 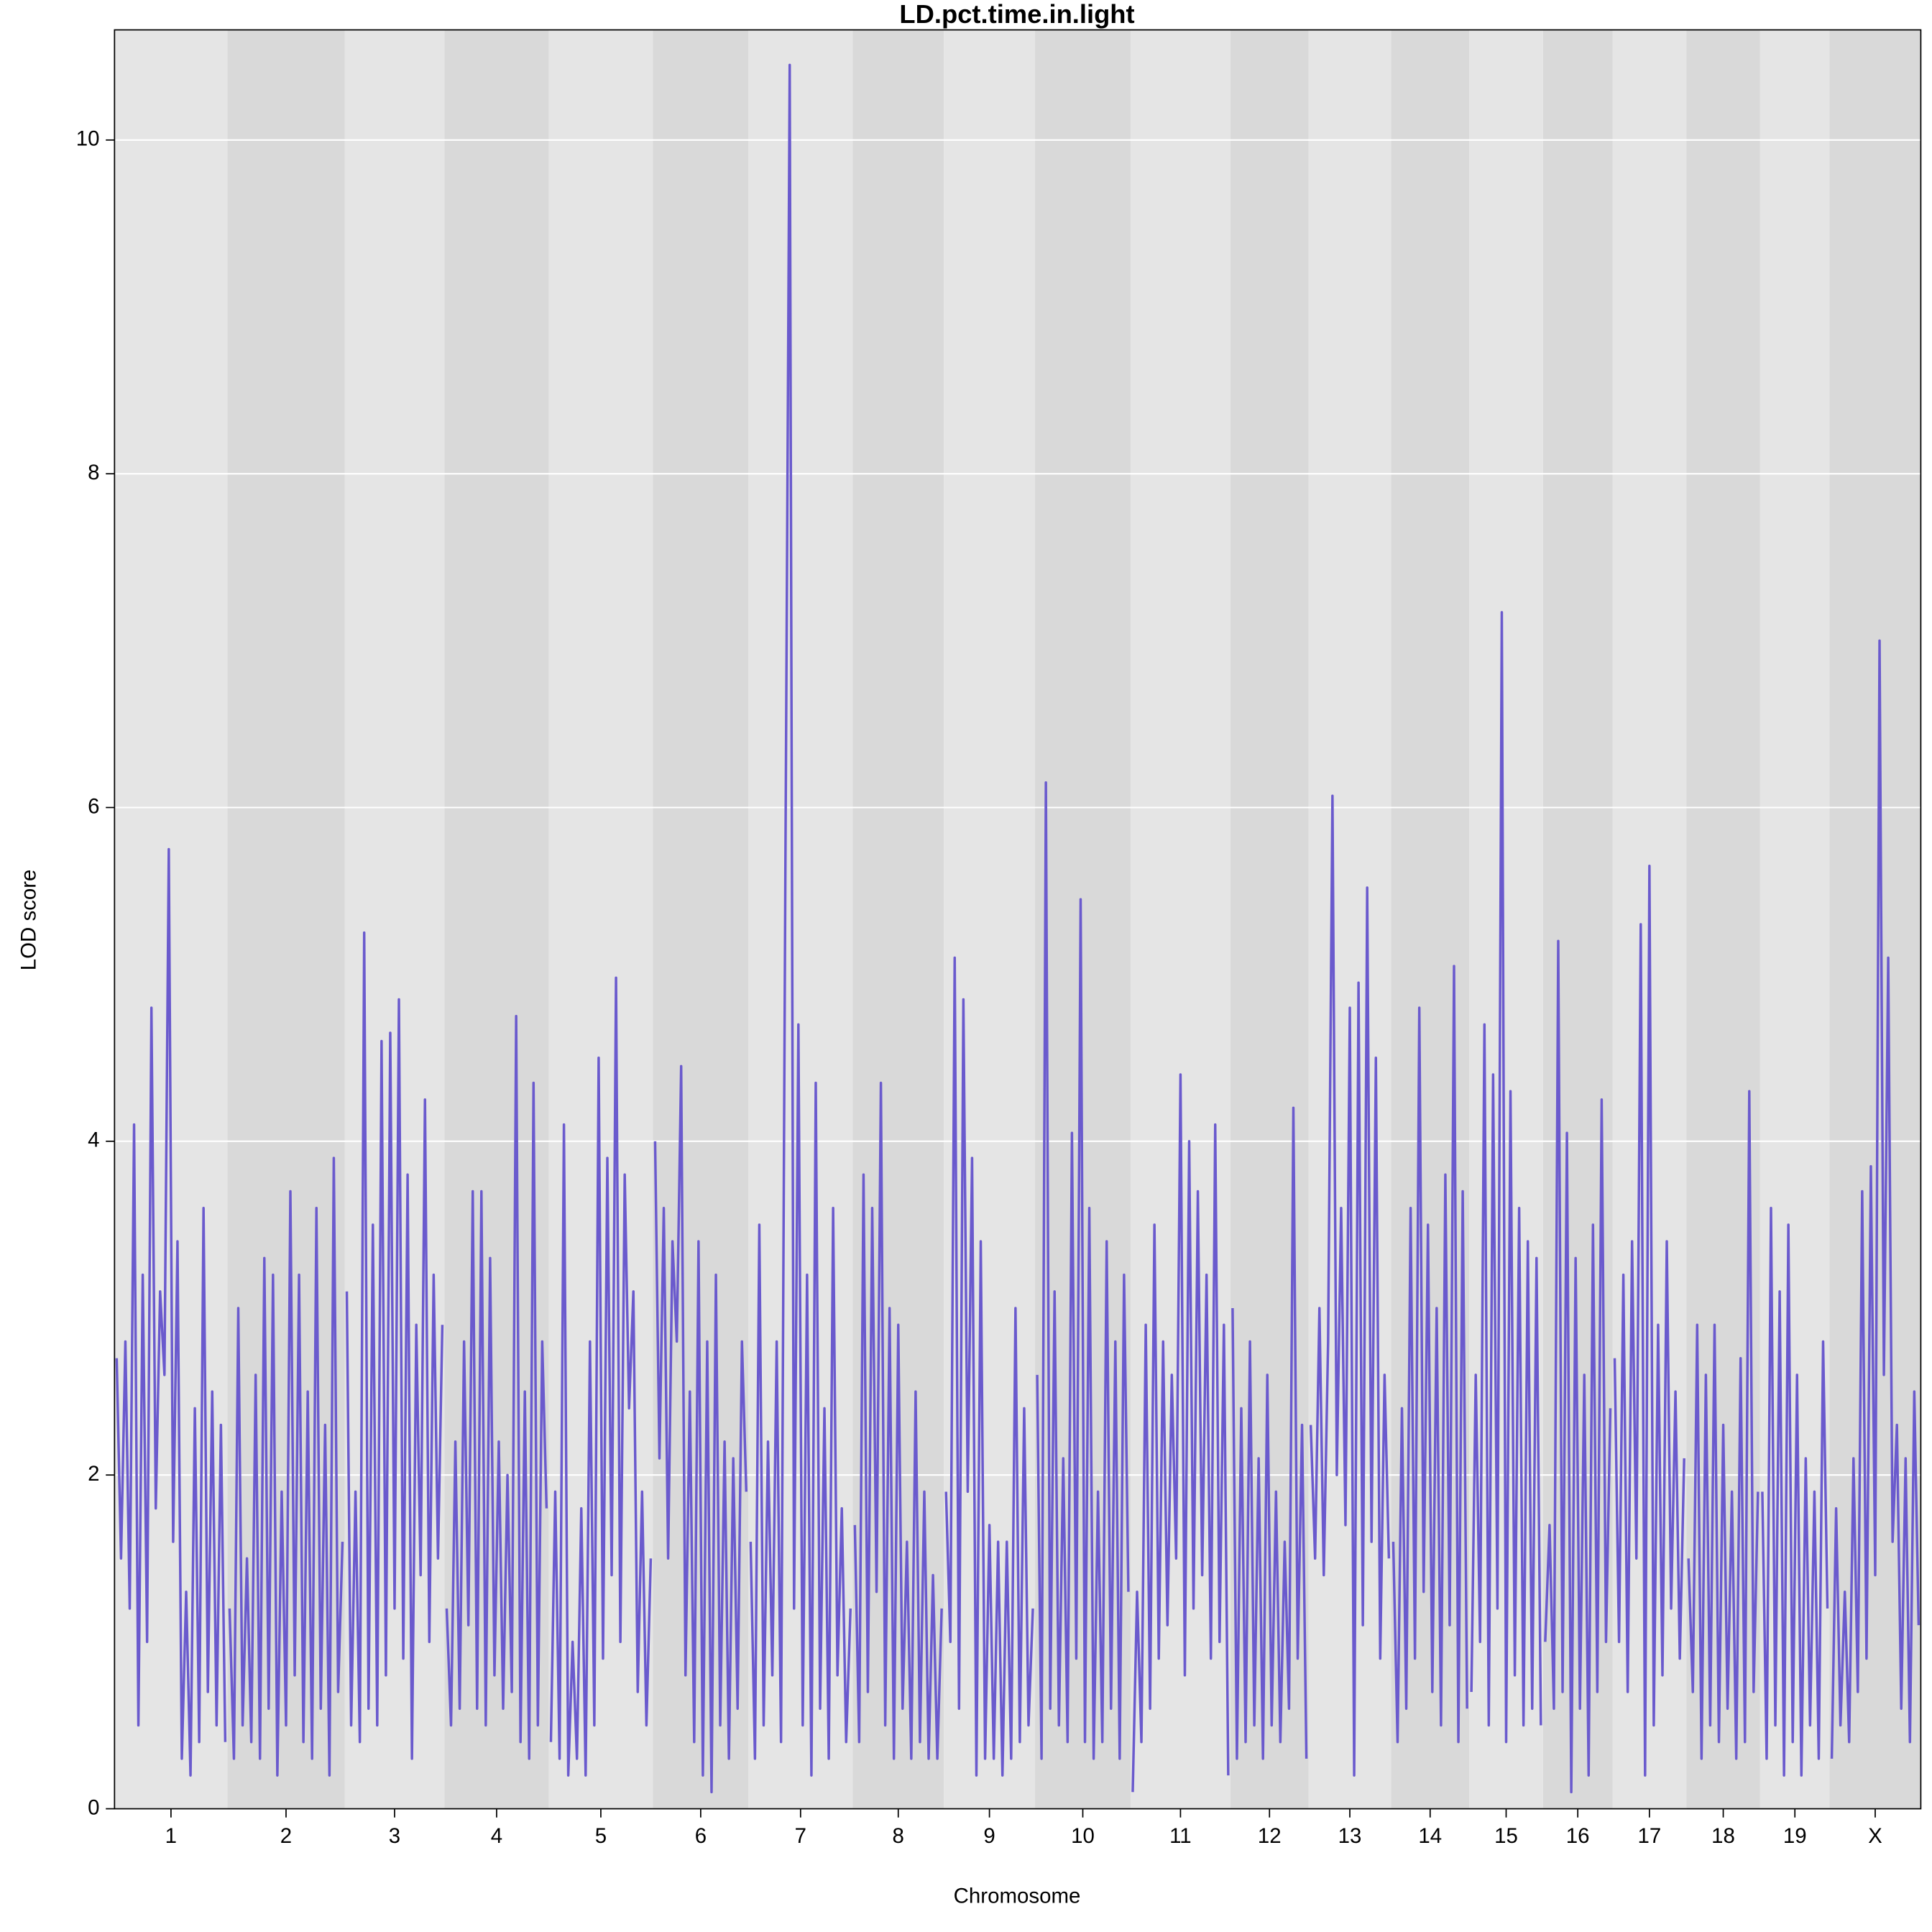 I want to click on x-tick-label: 1, so click(x=171, y=1836).